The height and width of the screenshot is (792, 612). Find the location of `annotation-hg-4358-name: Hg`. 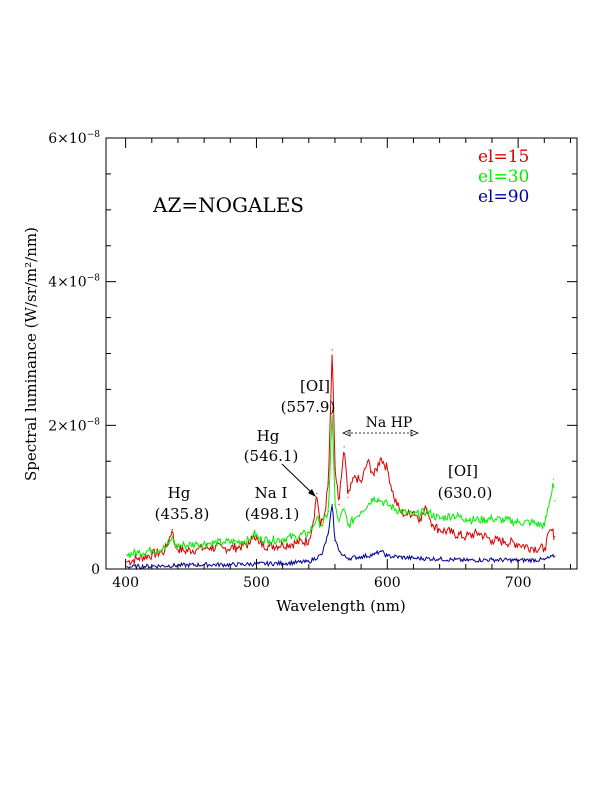

annotation-hg-4358-name: Hg is located at coordinates (179, 493).